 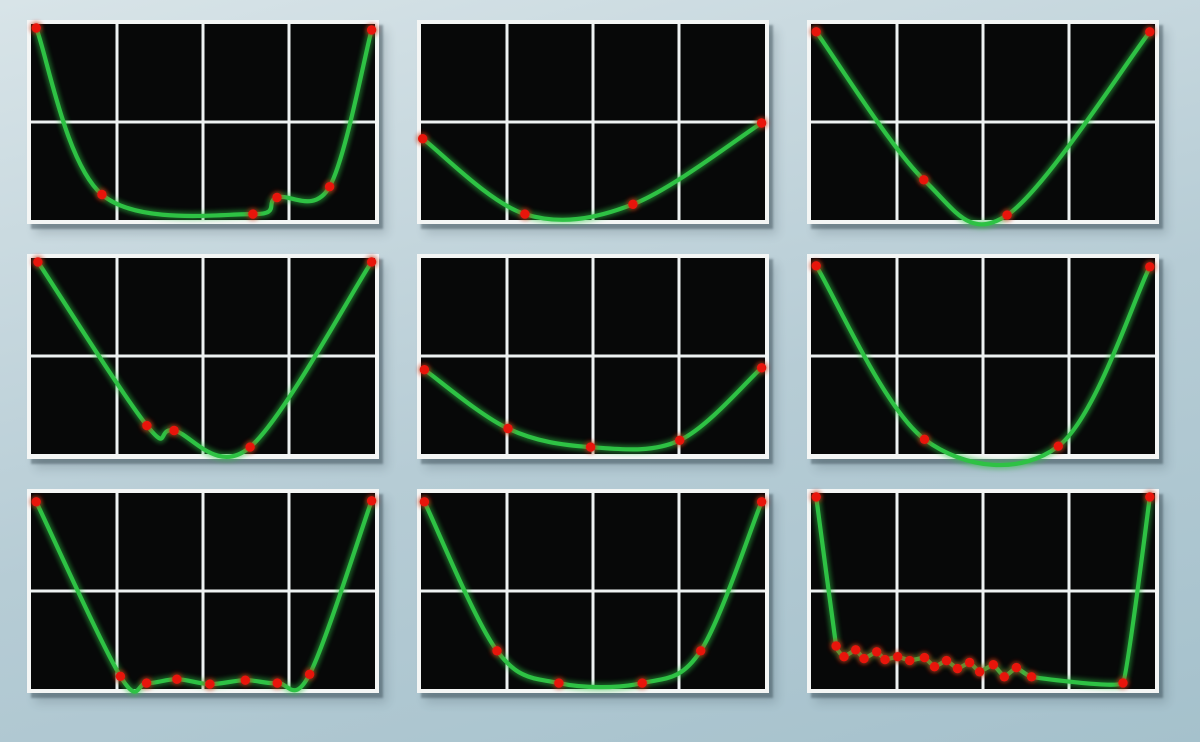 I want to click on curve-panel-top-left, so click(x=203, y=122).